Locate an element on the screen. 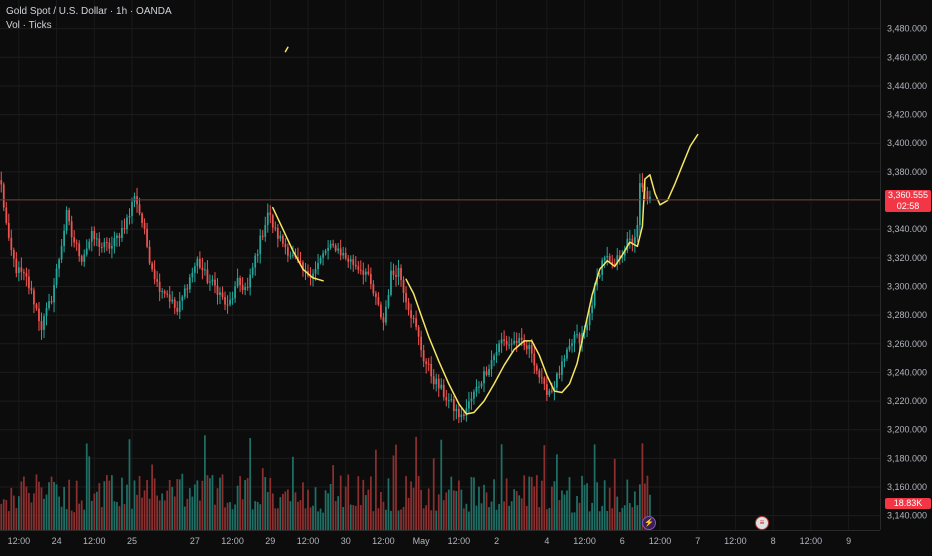 The width and height of the screenshot is (932, 556). price-tick-label: 3,280.000 is located at coordinates (907, 315).